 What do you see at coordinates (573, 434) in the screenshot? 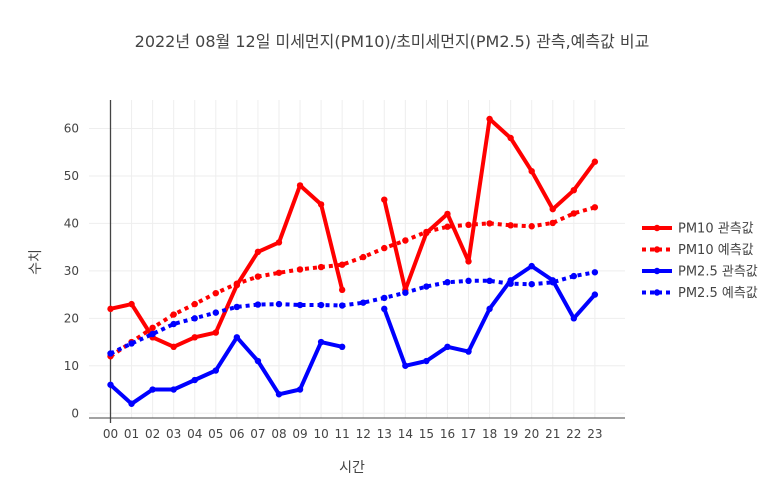
I see `x-tick-label: 22` at bounding box center [573, 434].